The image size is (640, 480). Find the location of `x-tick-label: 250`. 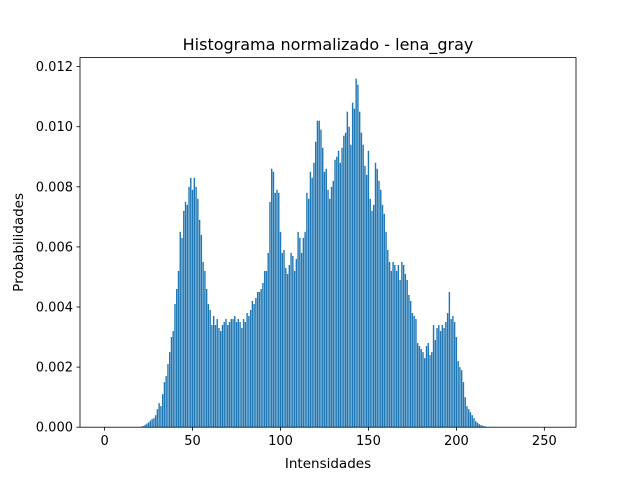

x-tick-label: 250 is located at coordinates (544, 441).